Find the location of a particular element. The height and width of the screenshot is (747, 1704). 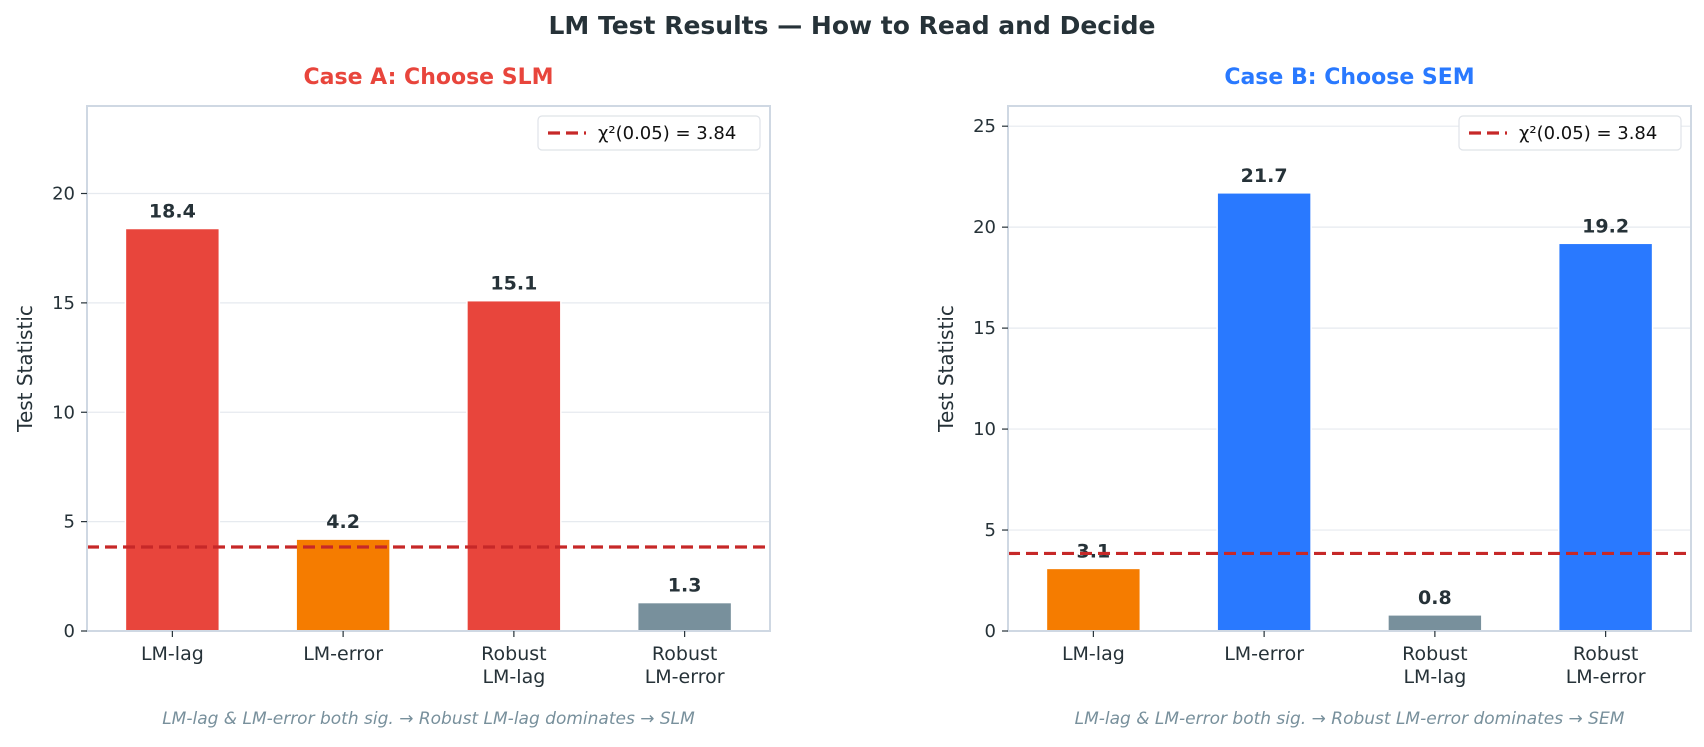

bar-value-label: 18.4 is located at coordinates (172, 212).